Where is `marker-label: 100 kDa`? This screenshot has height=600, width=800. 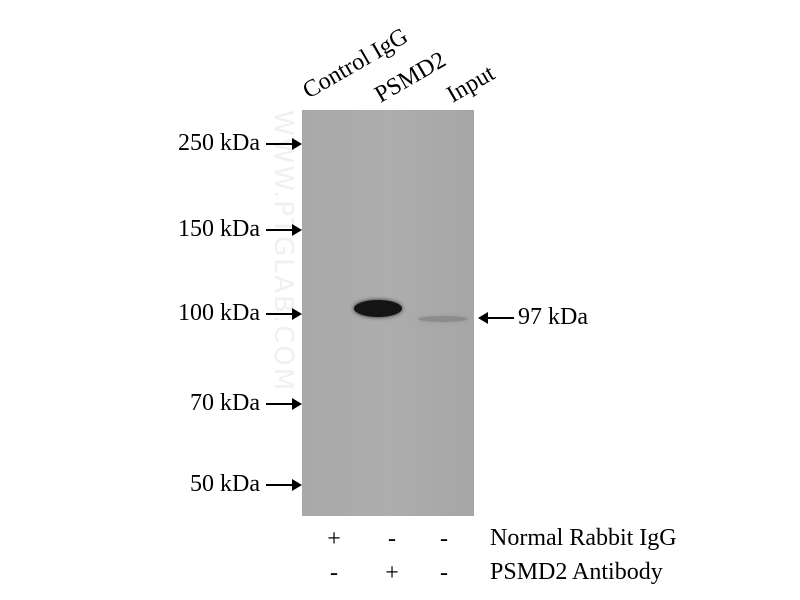
marker-label: 100 kDa is located at coordinates (219, 313).